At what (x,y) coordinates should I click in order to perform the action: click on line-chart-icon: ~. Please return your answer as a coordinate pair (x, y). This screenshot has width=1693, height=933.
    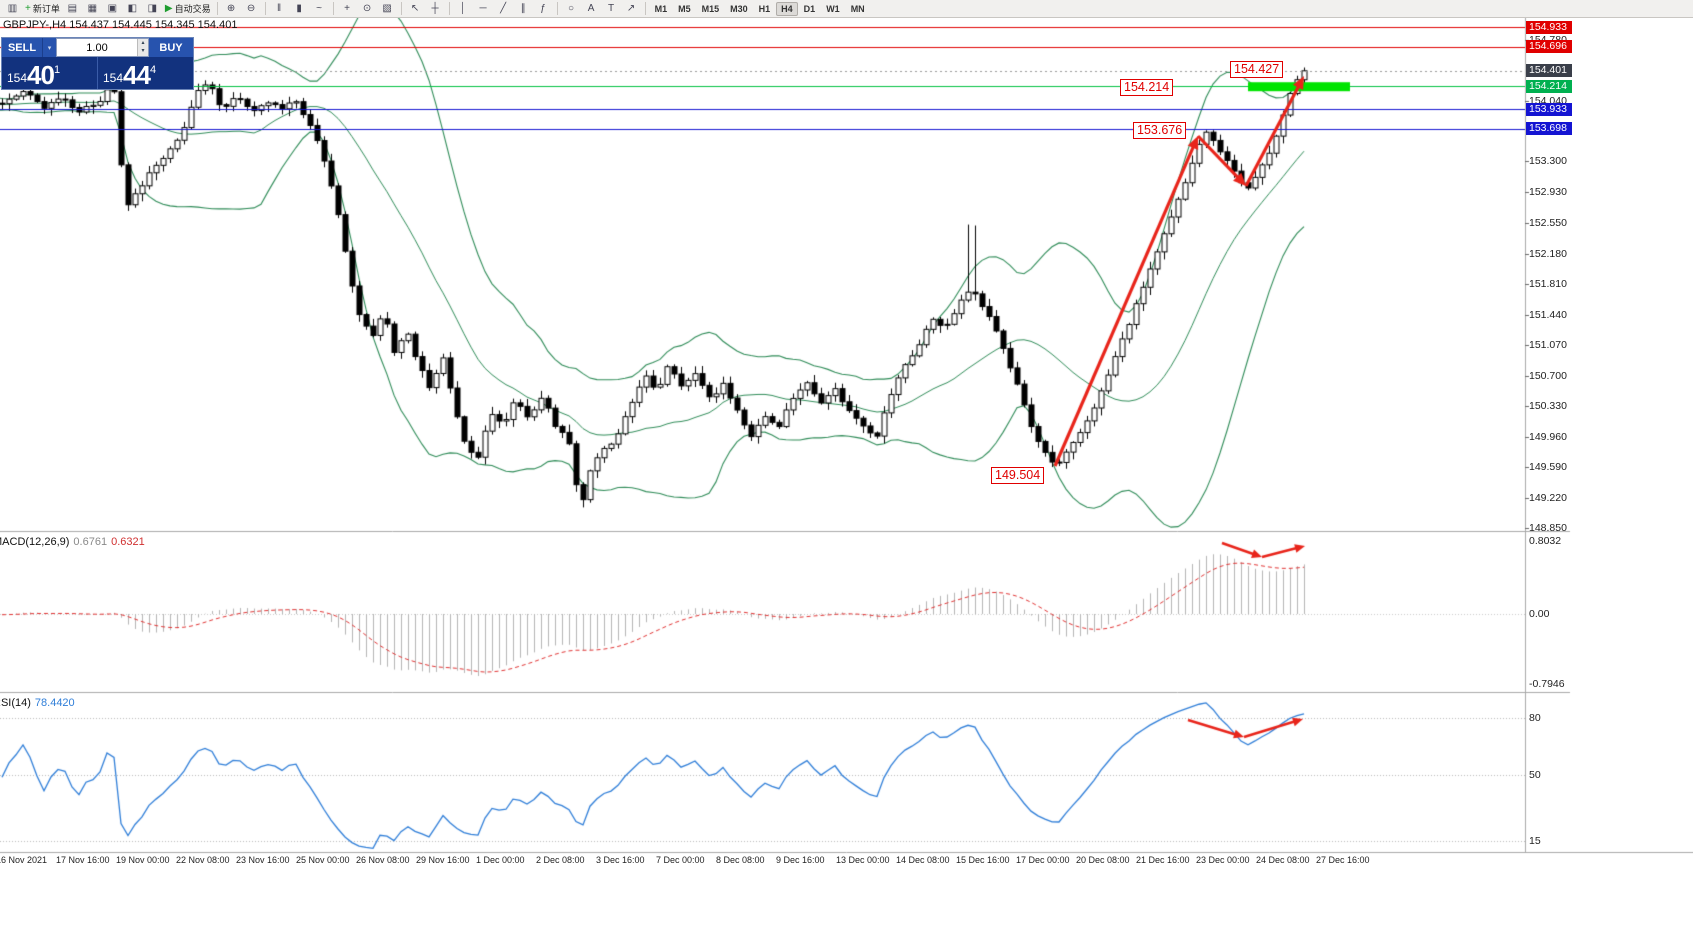
    Looking at the image, I should click on (319, 8).